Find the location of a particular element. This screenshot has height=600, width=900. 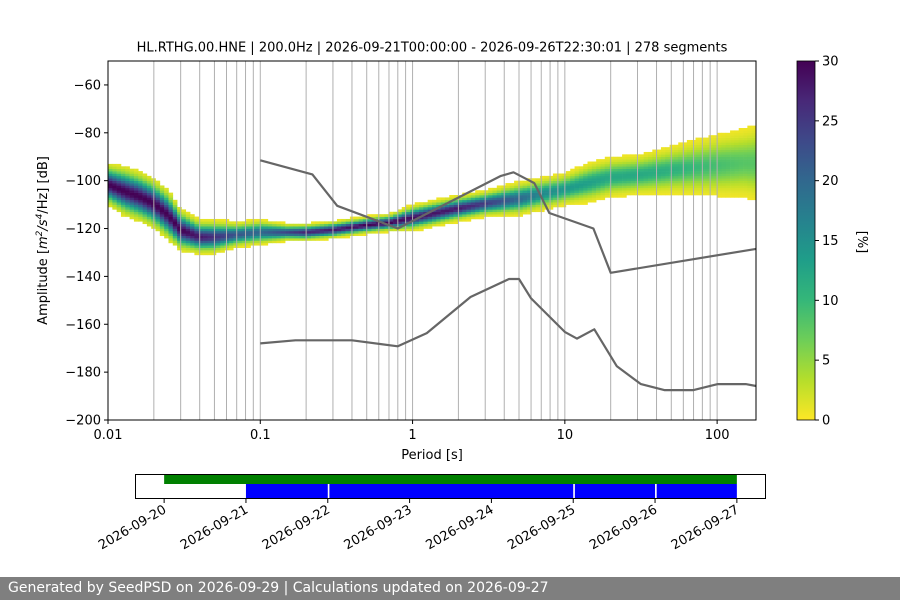

x-axis-label: Period [s] is located at coordinates (432, 455).